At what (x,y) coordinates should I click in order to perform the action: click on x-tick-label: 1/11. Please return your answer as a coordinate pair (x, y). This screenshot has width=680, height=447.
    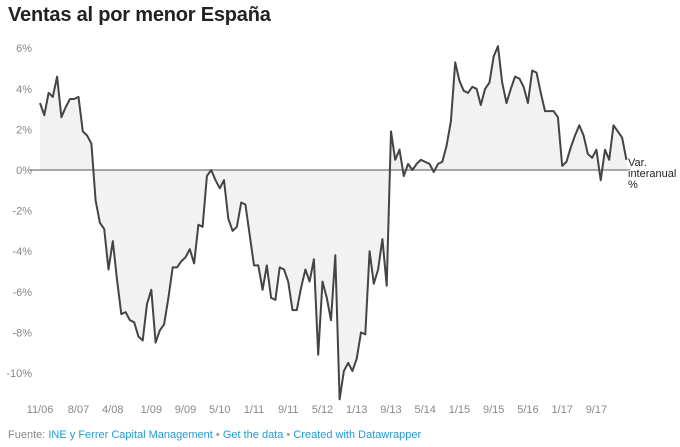
    Looking at the image, I should click on (254, 410).